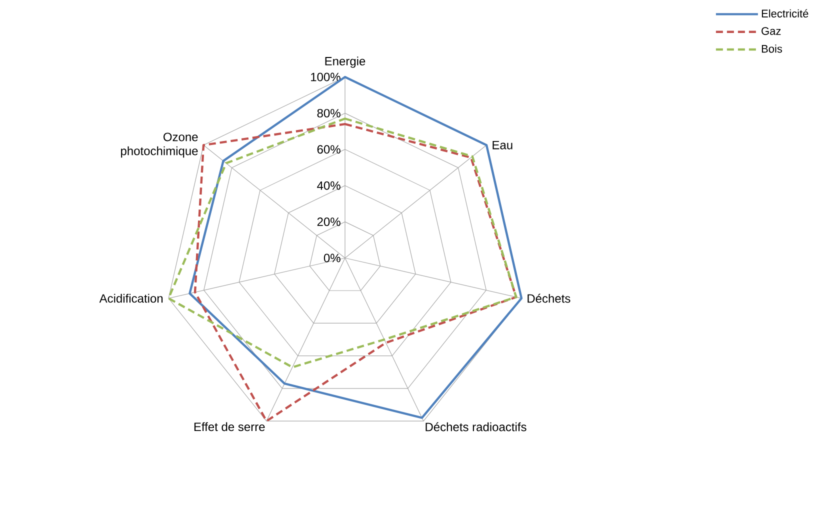  I want to click on y-tick-label: 20%, so click(328, 222).